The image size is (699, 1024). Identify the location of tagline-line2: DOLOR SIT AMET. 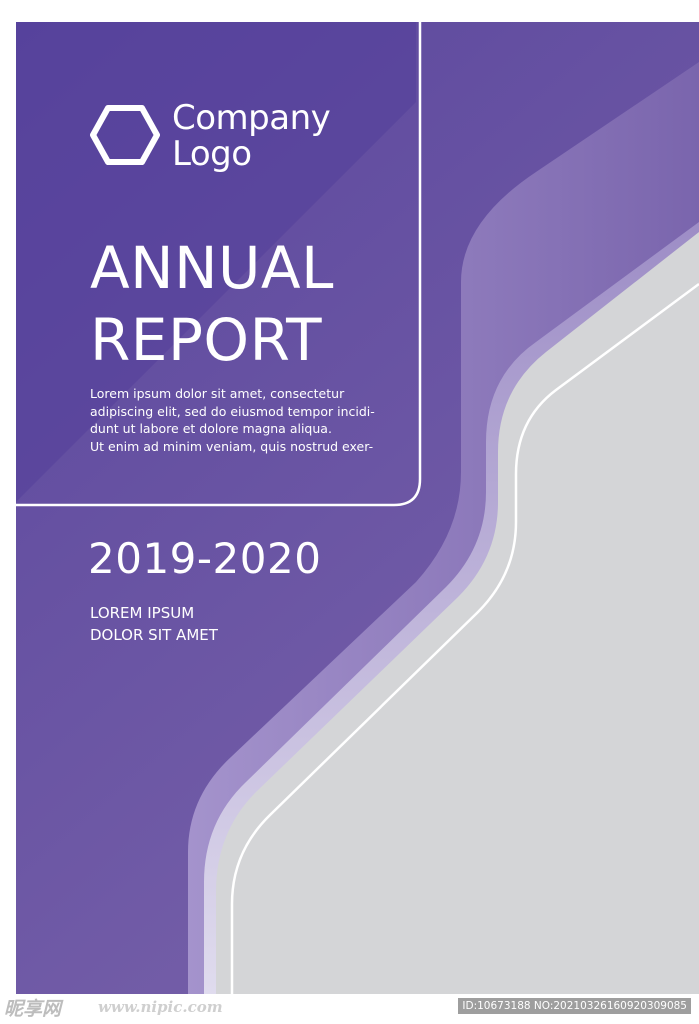
(154, 635).